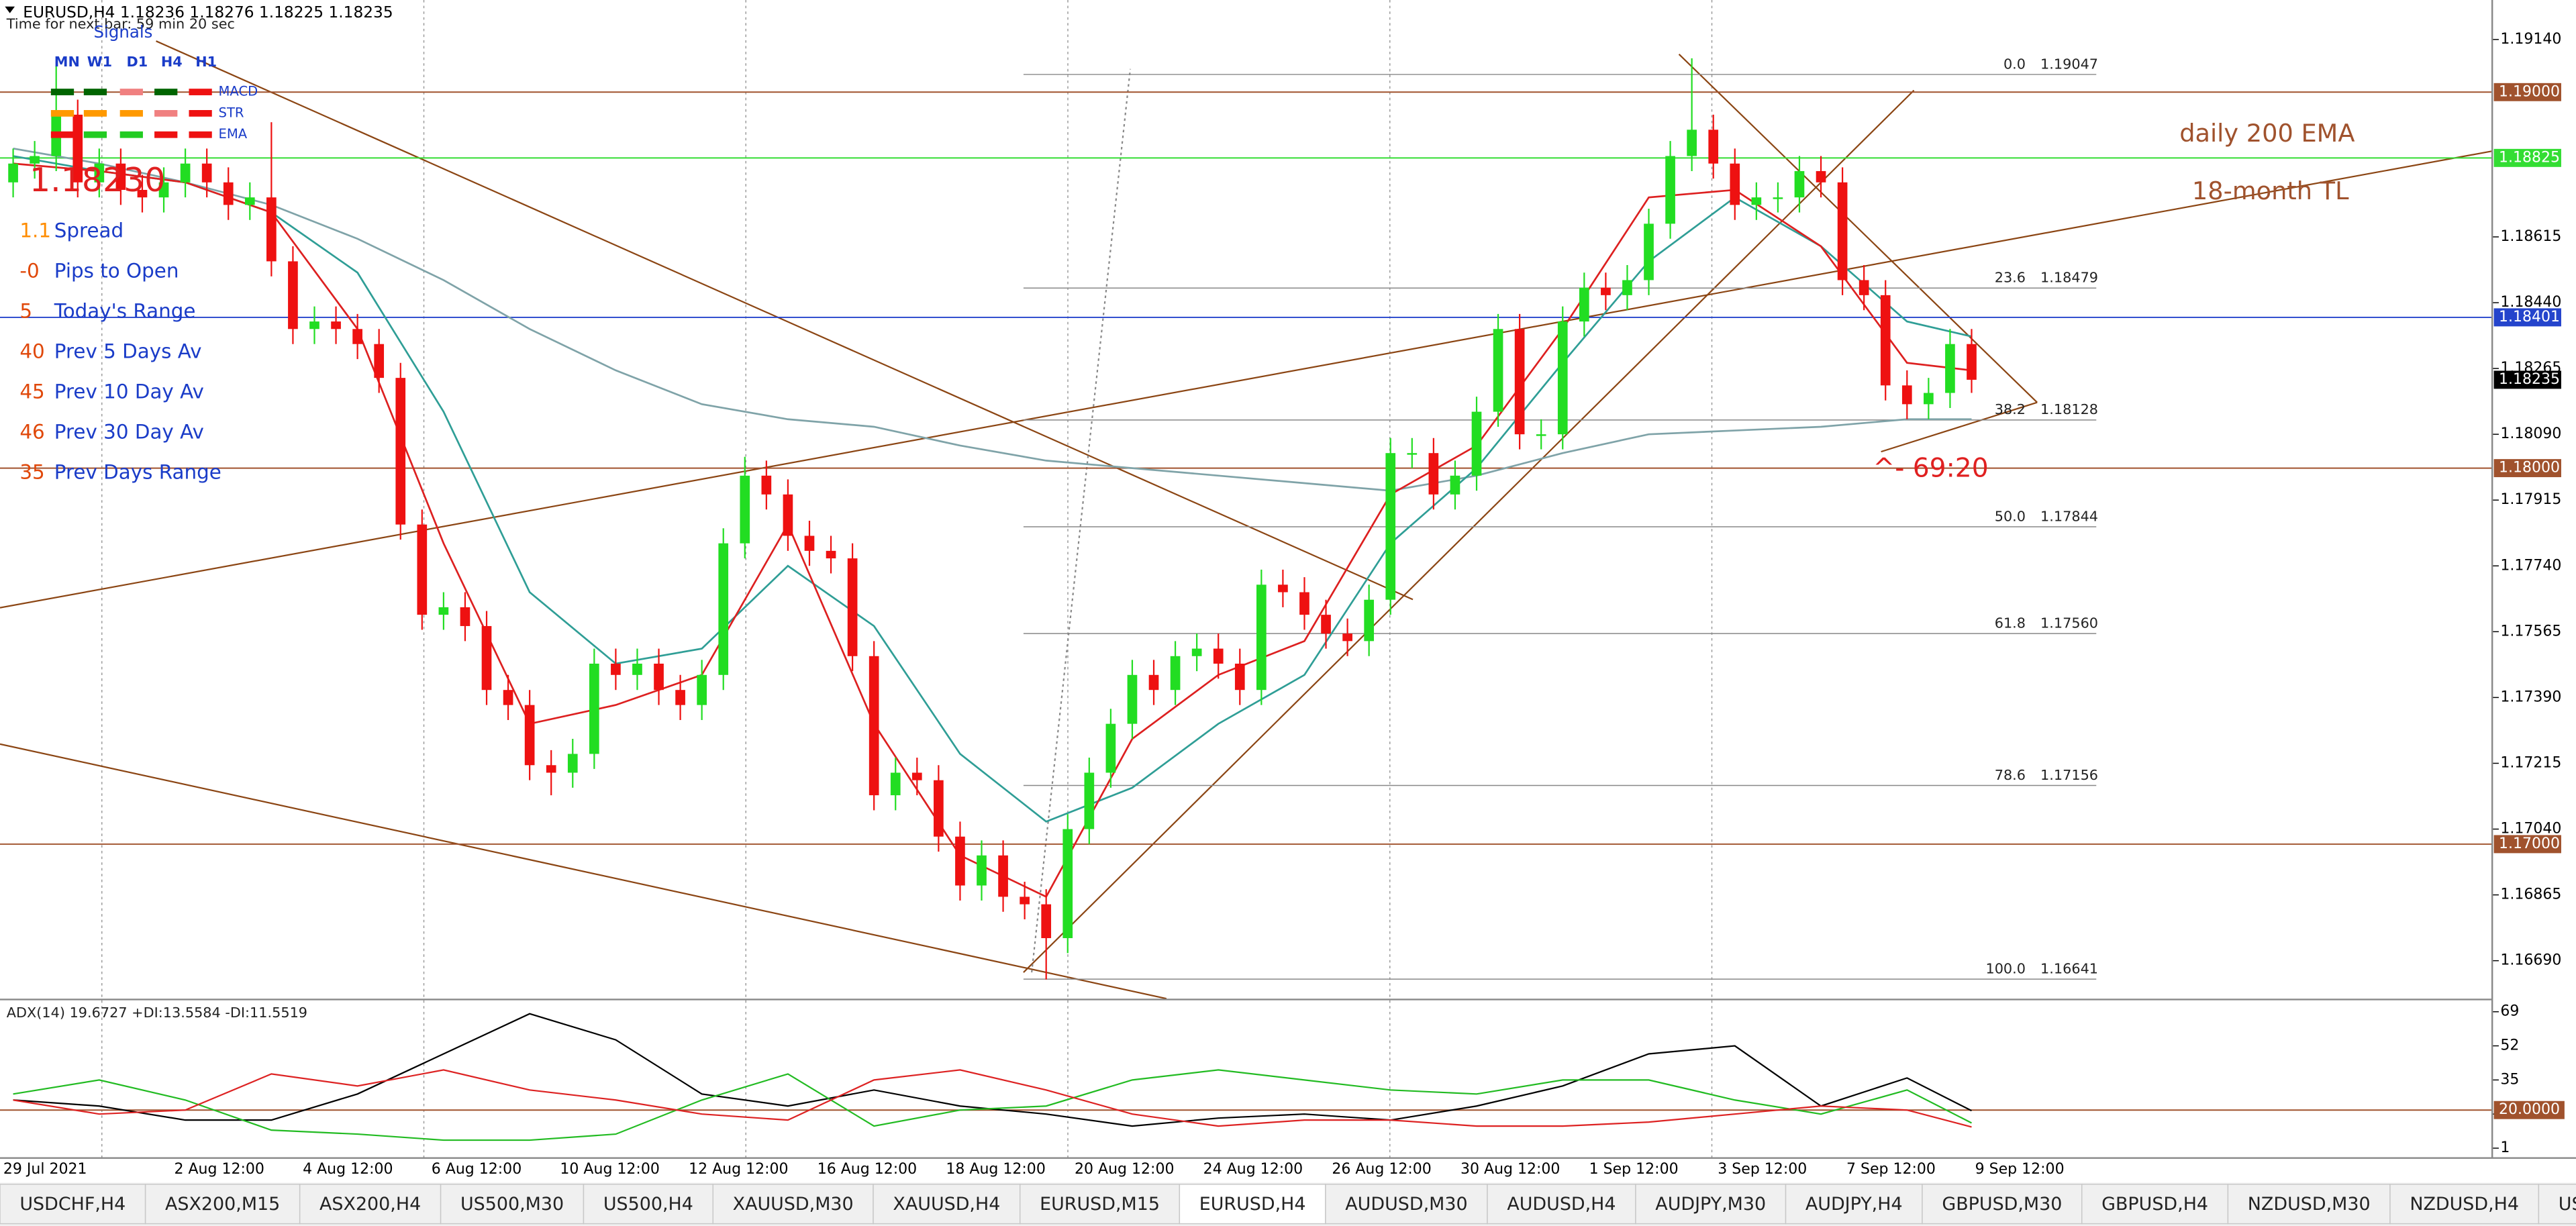 This screenshot has width=2576, height=1226. I want to click on tab-label: USDCHF,H4, so click(72, 1204).